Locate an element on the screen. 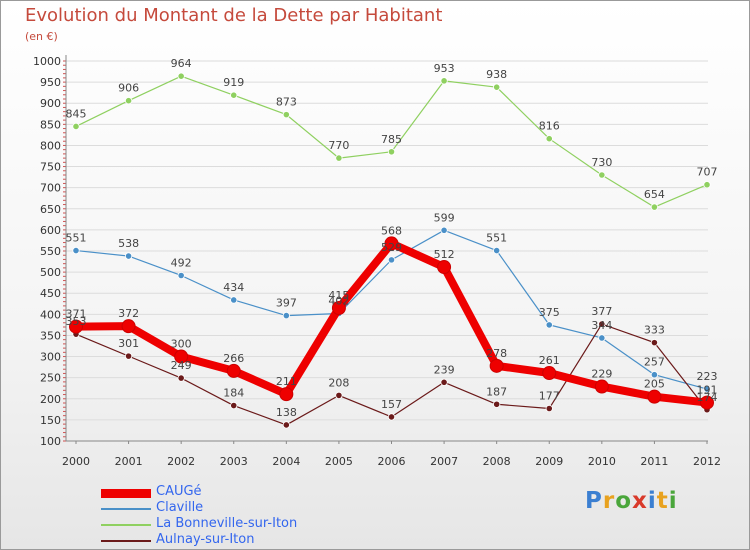 This screenshot has height=550, width=750. chart-subtitle: (en €) is located at coordinates (41, 36).